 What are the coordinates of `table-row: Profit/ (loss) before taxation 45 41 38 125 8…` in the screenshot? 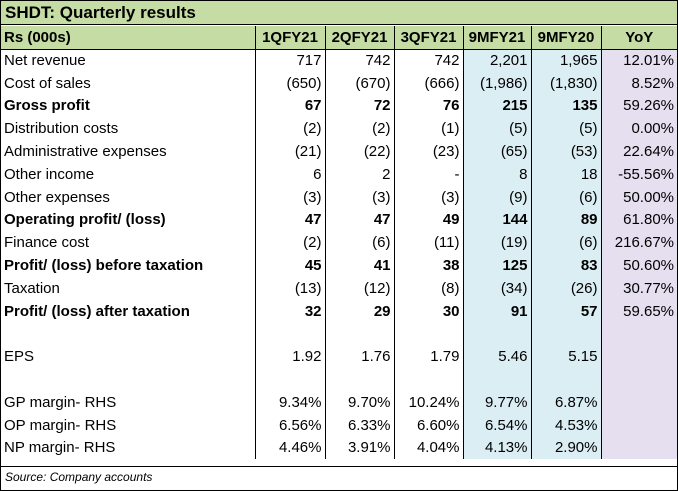 It's located at (339, 265).